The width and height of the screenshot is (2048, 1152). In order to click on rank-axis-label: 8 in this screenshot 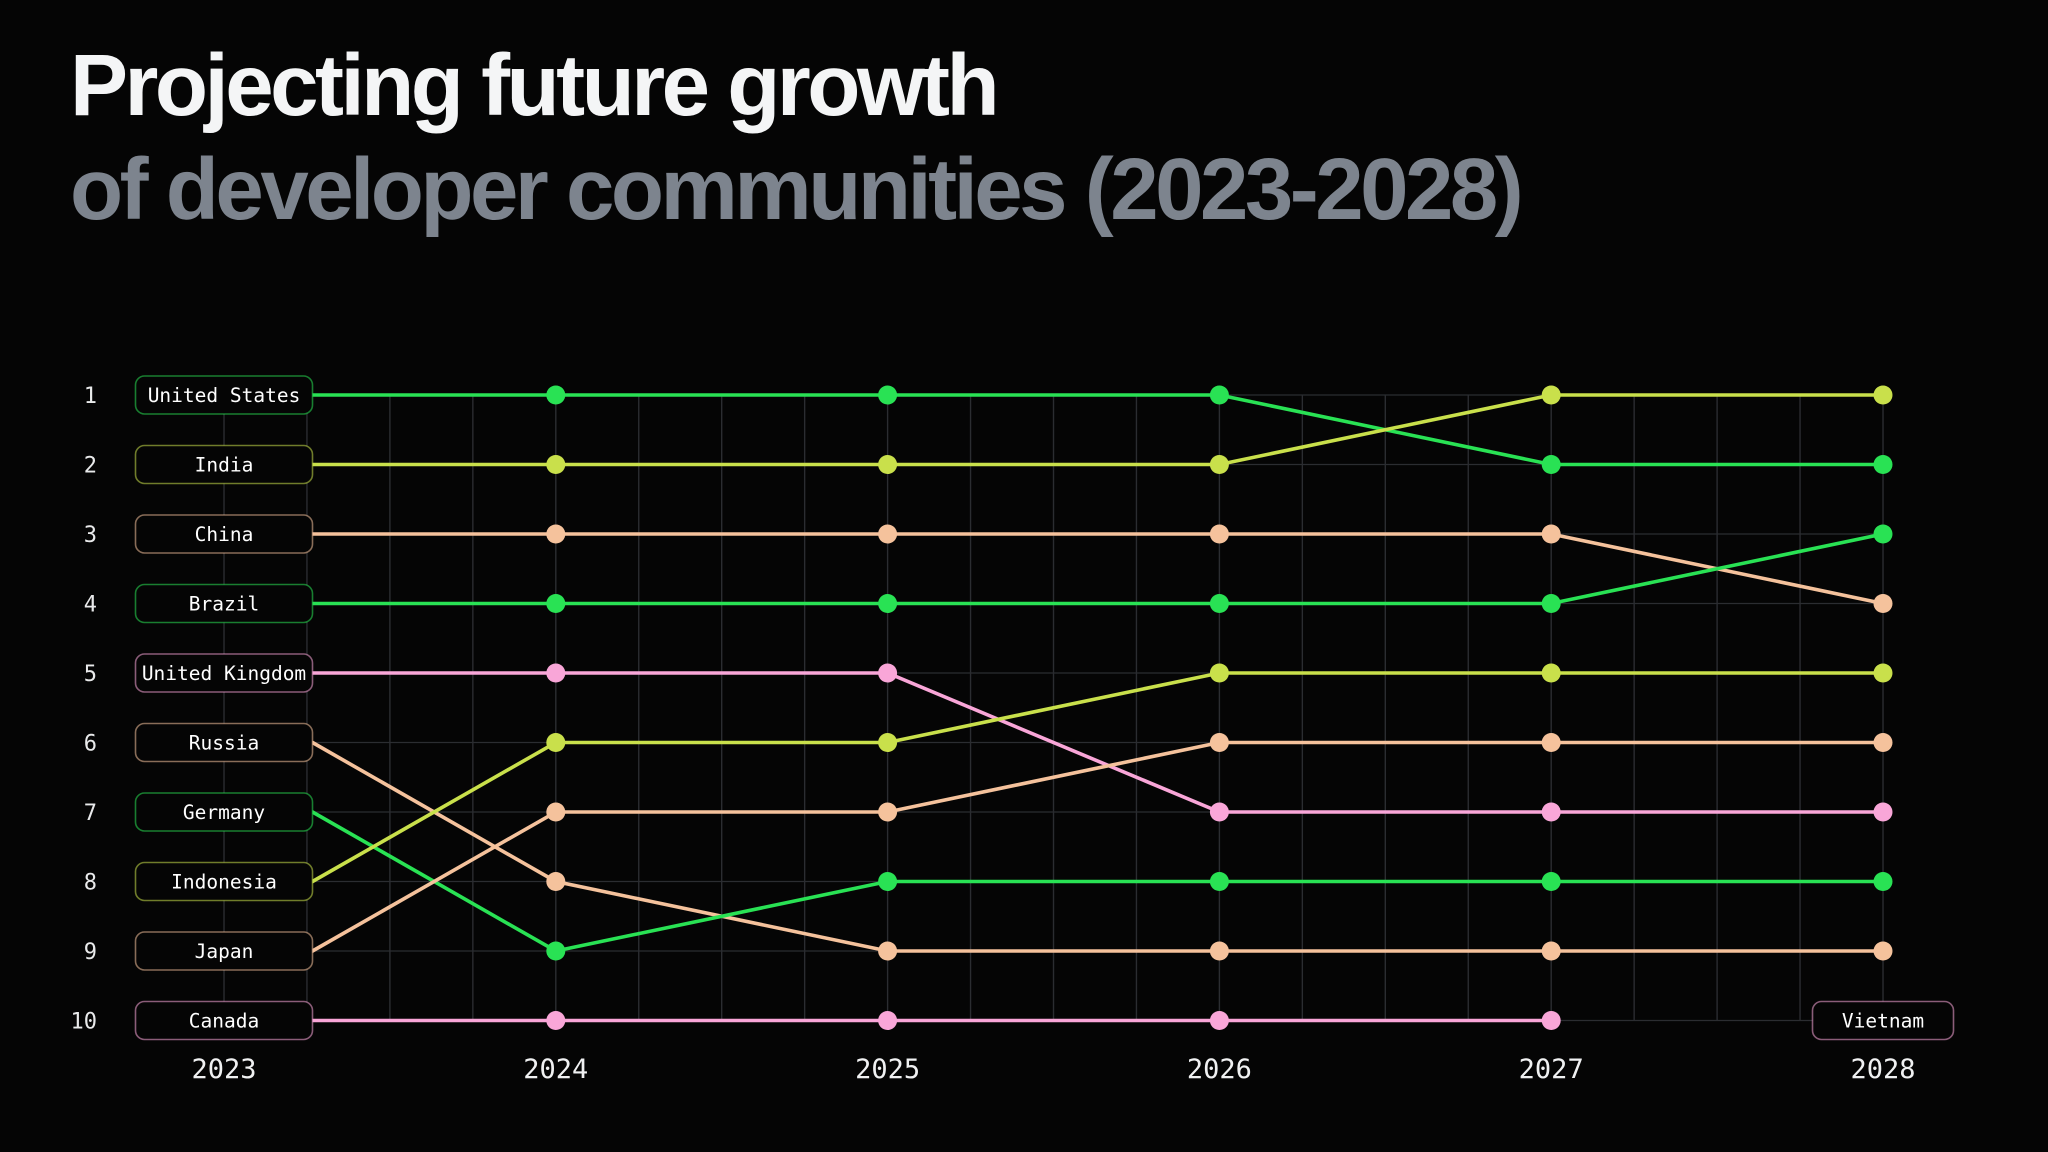, I will do `click(90, 883)`.